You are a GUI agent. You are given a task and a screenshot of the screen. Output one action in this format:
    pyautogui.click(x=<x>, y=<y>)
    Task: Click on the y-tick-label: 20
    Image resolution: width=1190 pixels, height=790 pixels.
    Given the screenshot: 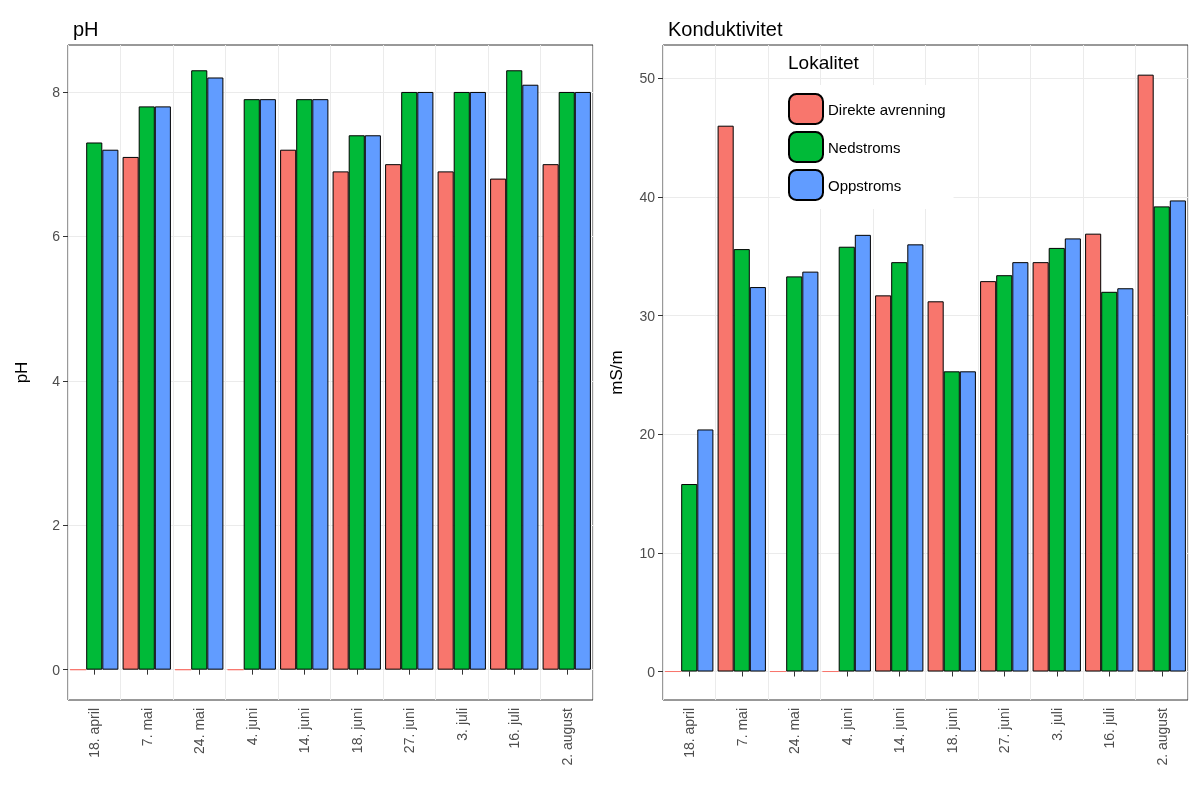 What is the action you would take?
    pyautogui.click(x=647, y=434)
    